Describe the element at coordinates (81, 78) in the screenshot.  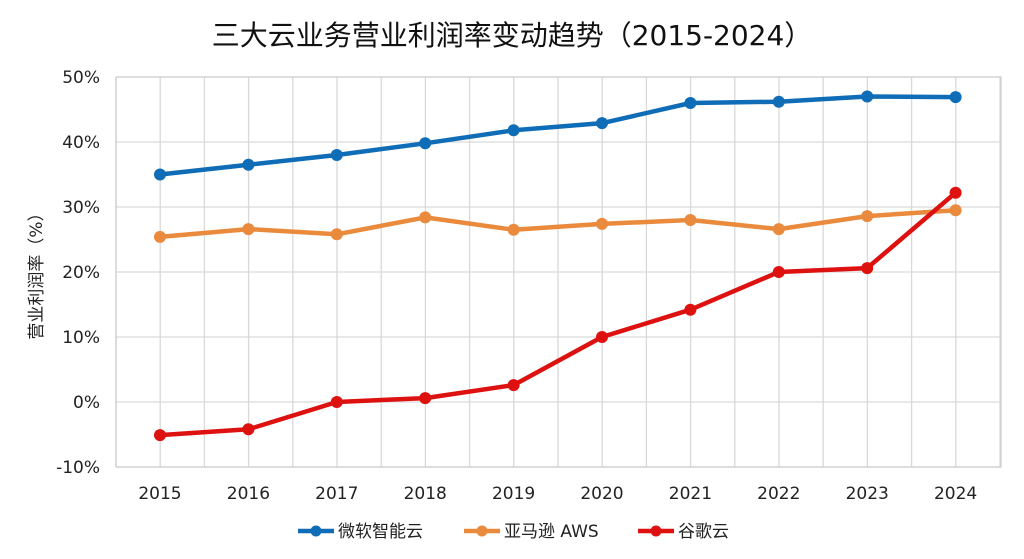
I see `y-tick-label: 50%` at that location.